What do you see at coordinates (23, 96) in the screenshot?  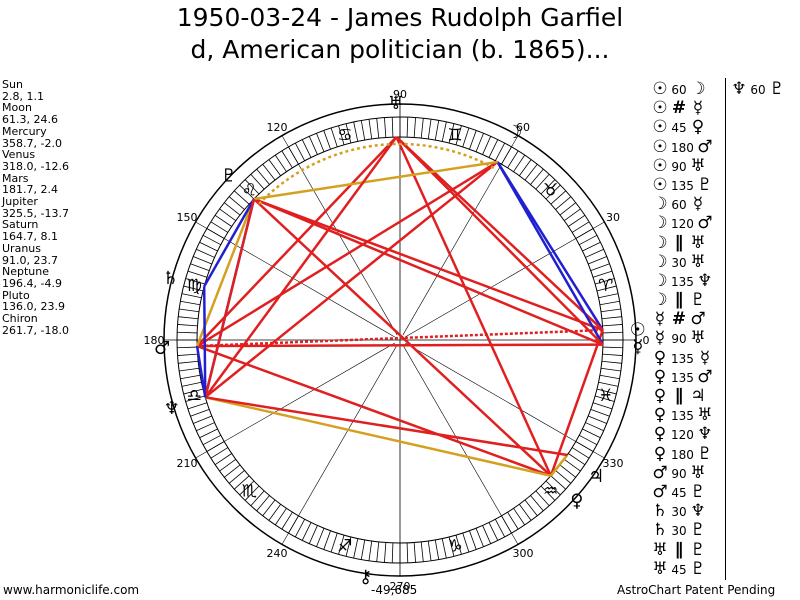 I see `planet-values-sun: 2.8, 1.1` at bounding box center [23, 96].